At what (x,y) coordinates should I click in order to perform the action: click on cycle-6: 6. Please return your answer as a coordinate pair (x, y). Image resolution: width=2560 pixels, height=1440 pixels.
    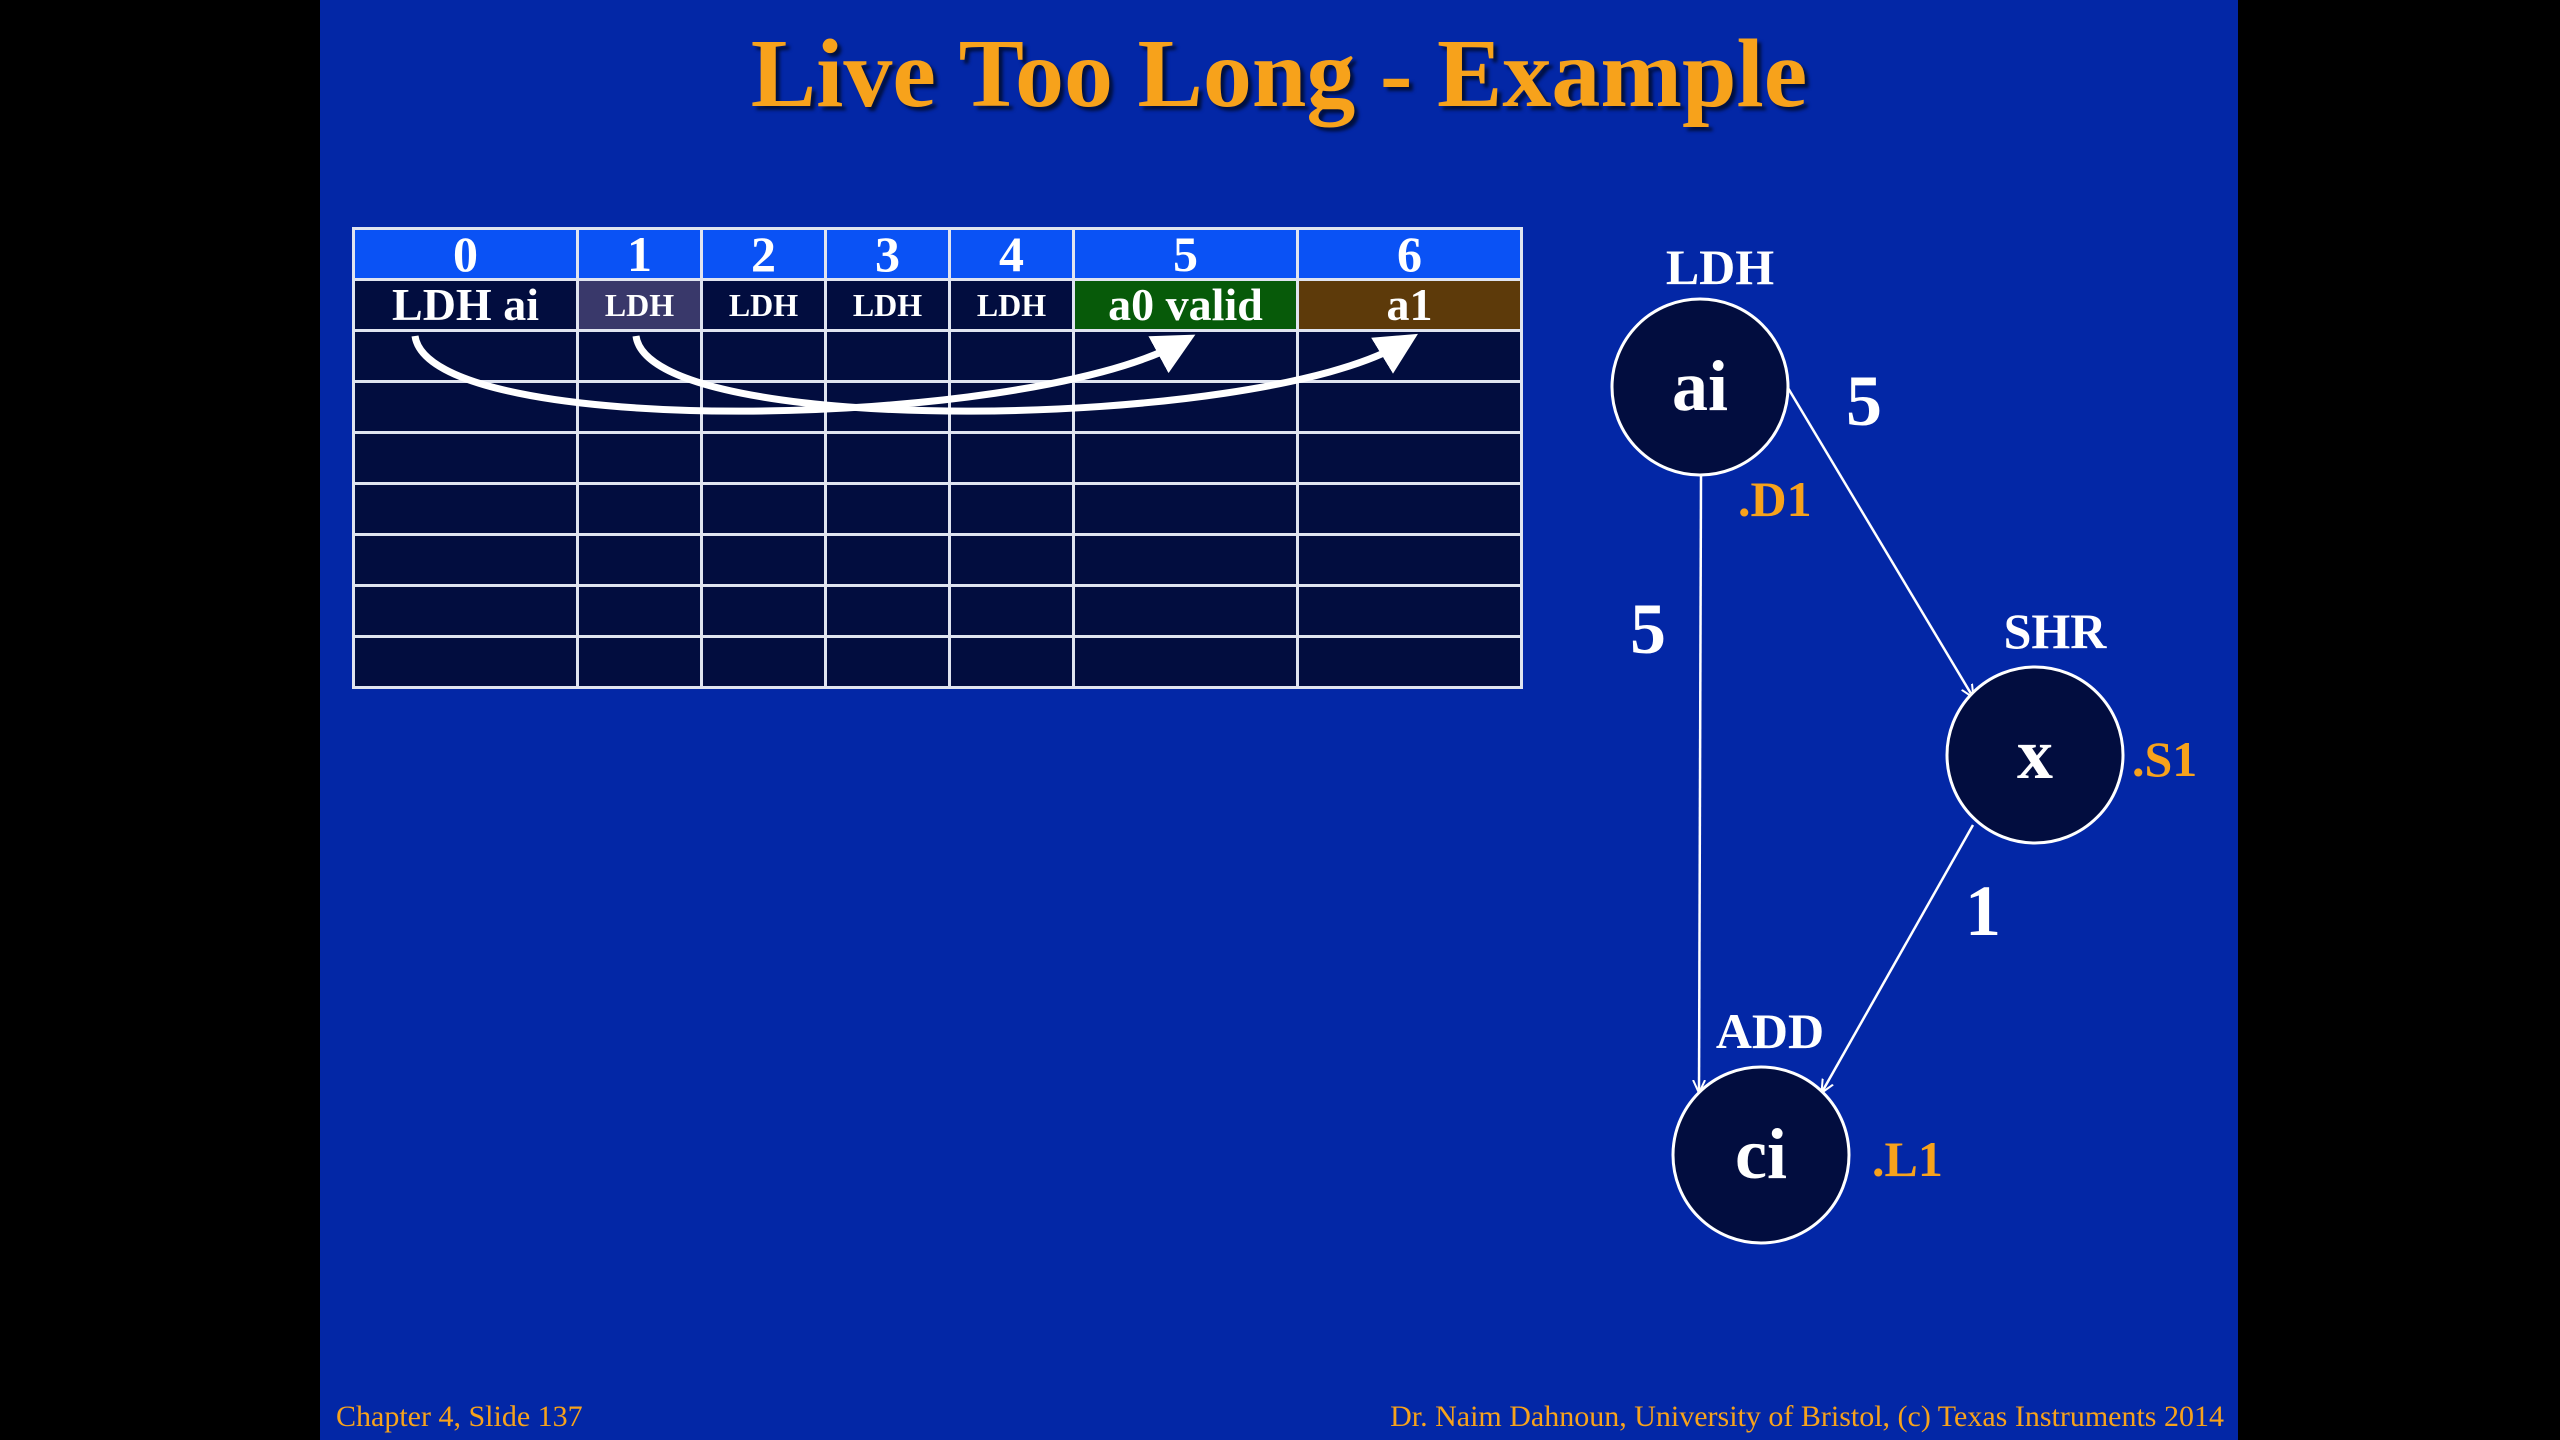
    Looking at the image, I should click on (1409, 254).